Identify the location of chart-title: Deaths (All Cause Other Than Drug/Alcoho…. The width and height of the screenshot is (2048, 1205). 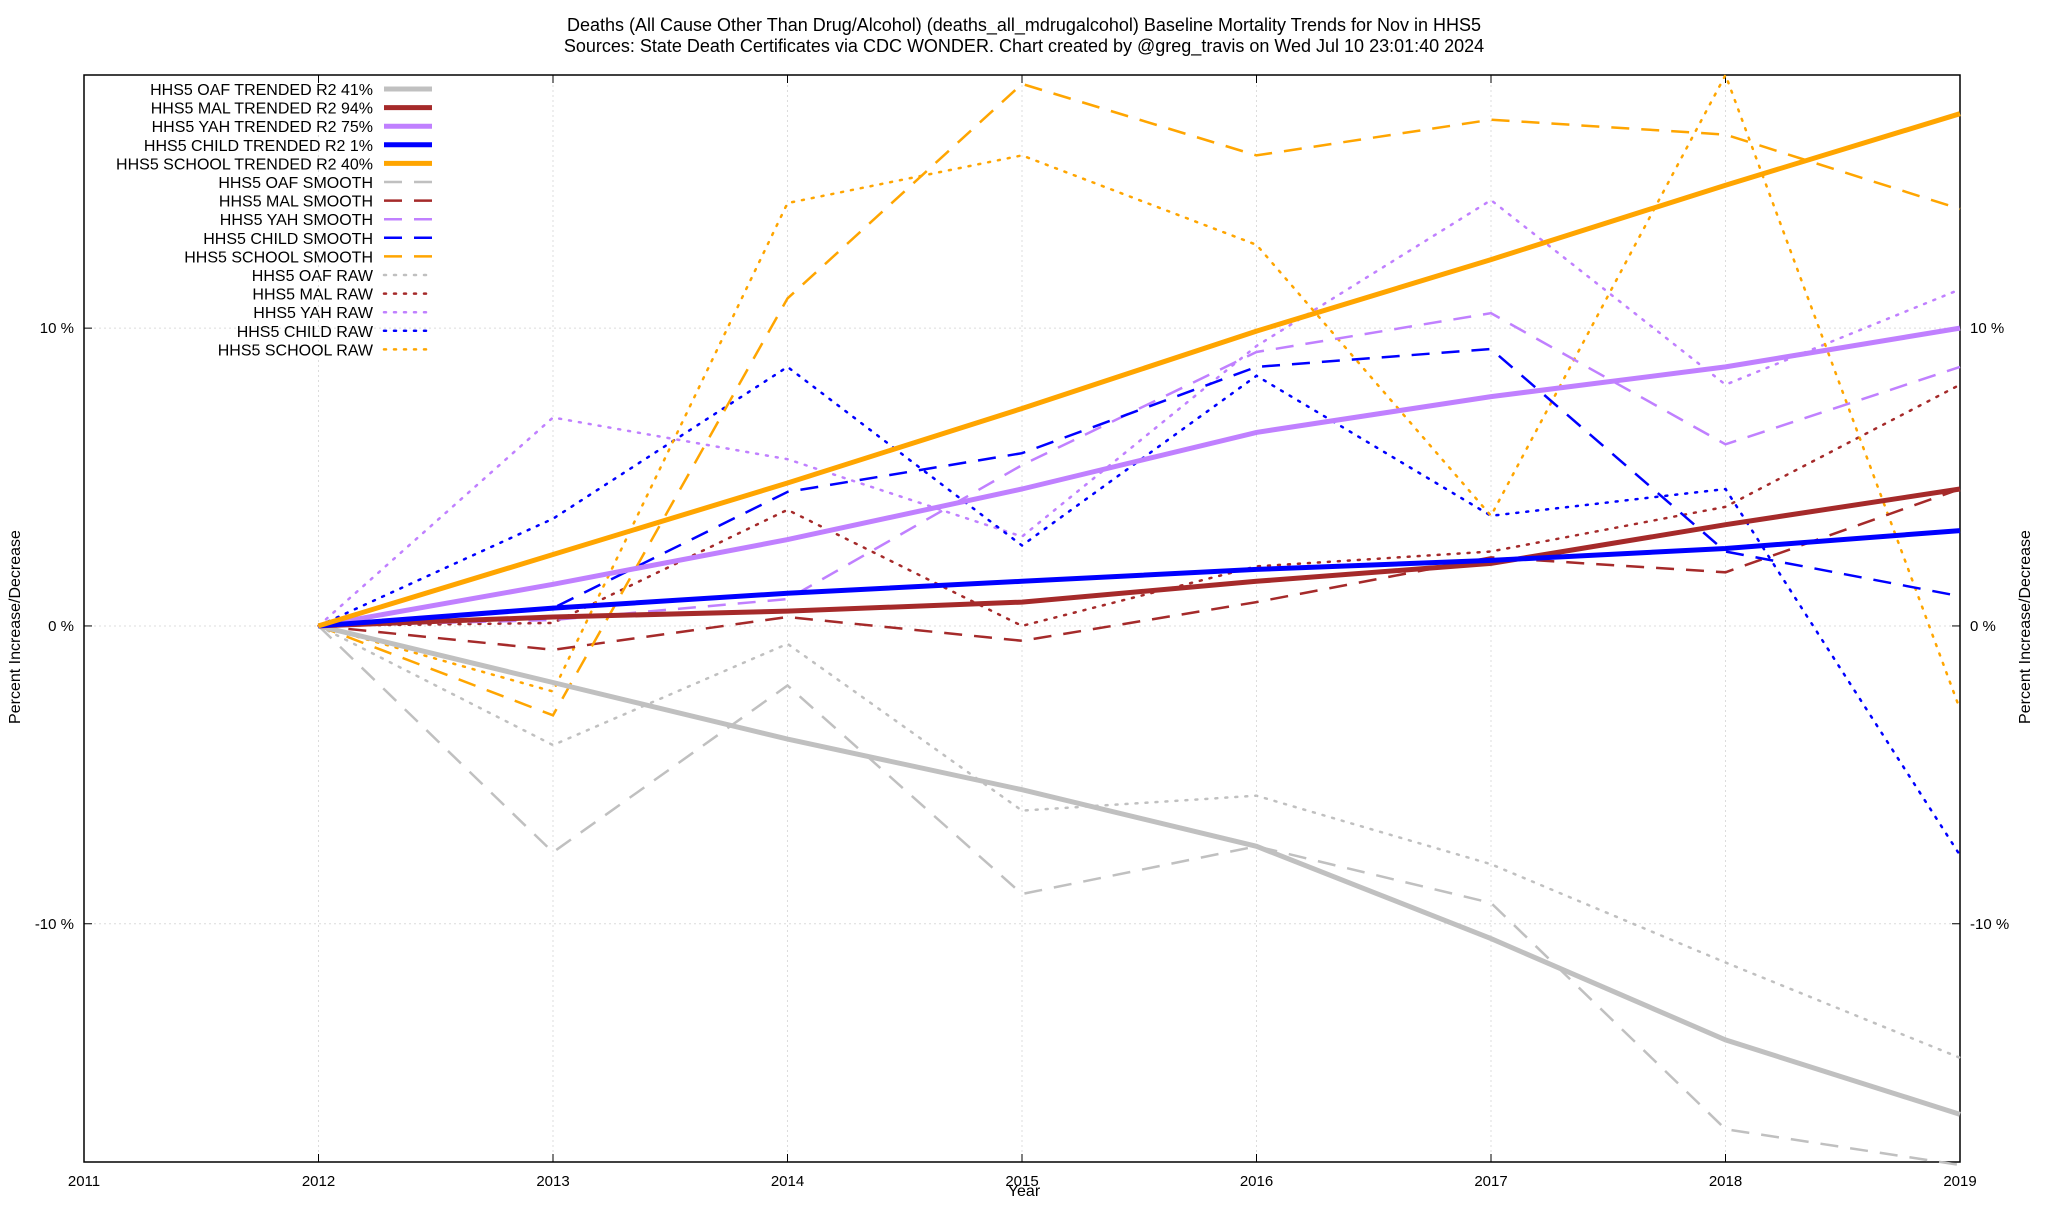
(1024, 25).